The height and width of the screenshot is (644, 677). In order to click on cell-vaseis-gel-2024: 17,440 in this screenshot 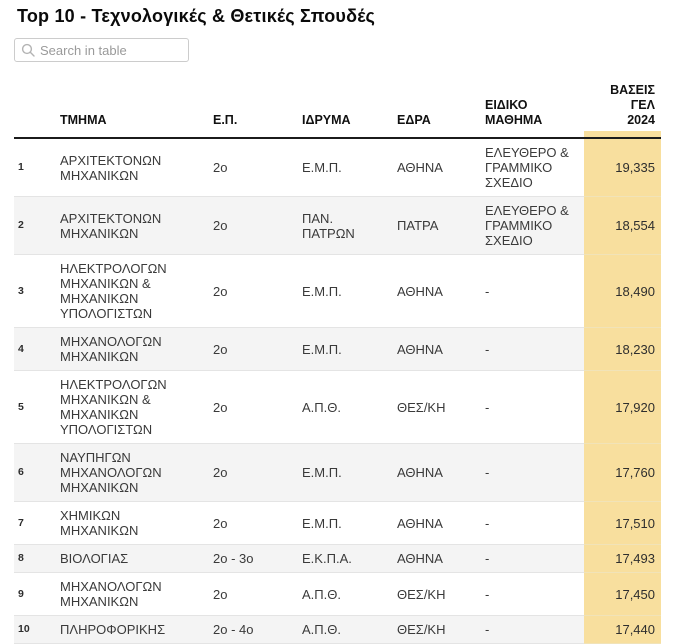, I will do `click(622, 629)`.